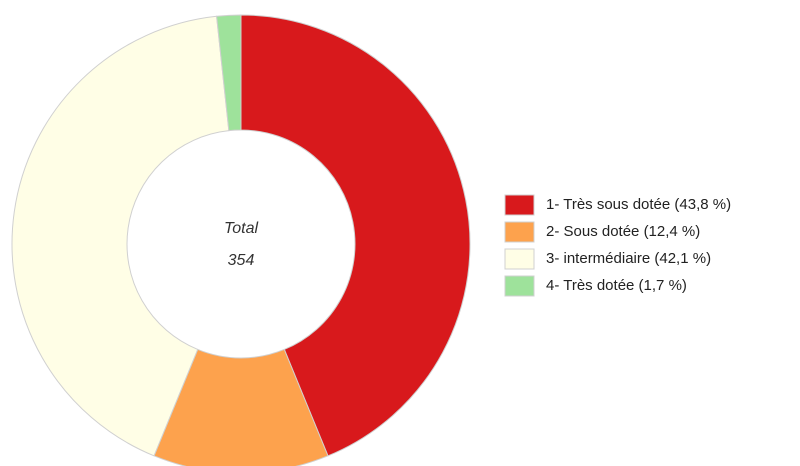  I want to click on center-label: Total, so click(241, 228).